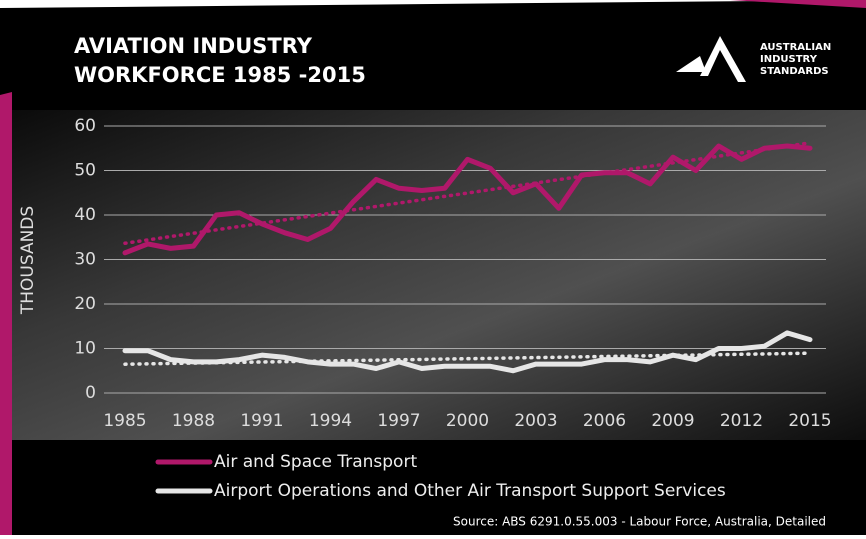  I want to click on accent-top, so click(798, 4).